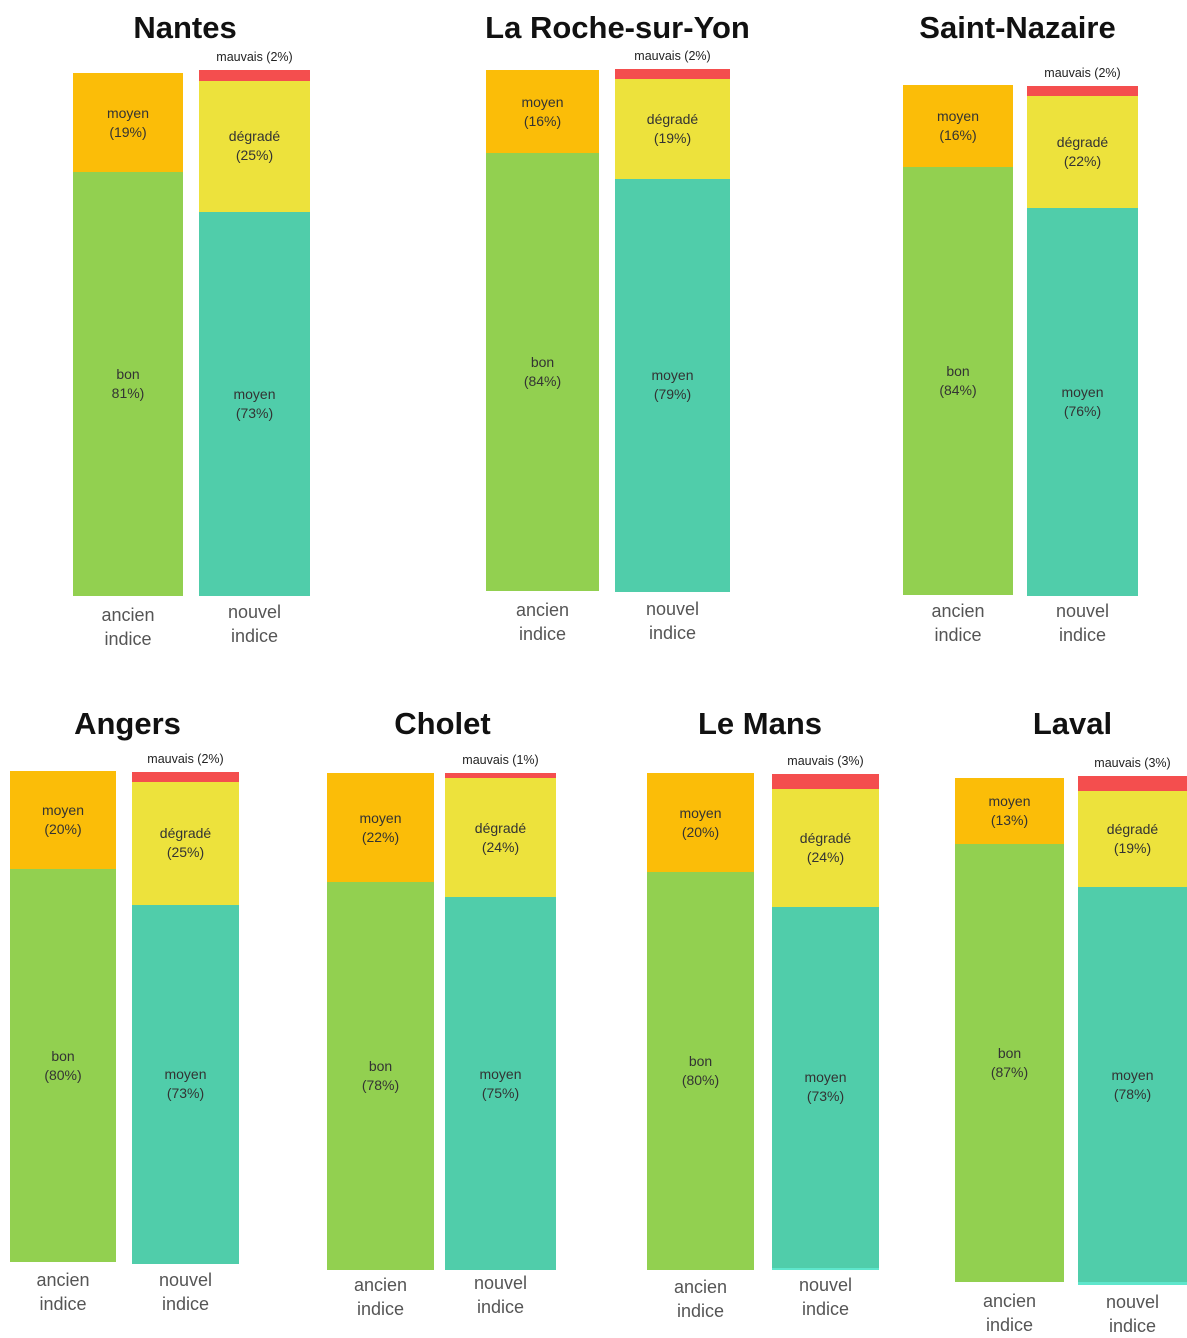 The image size is (1187, 1338). I want to click on segment-label: moyen (73%), so click(825, 1087).